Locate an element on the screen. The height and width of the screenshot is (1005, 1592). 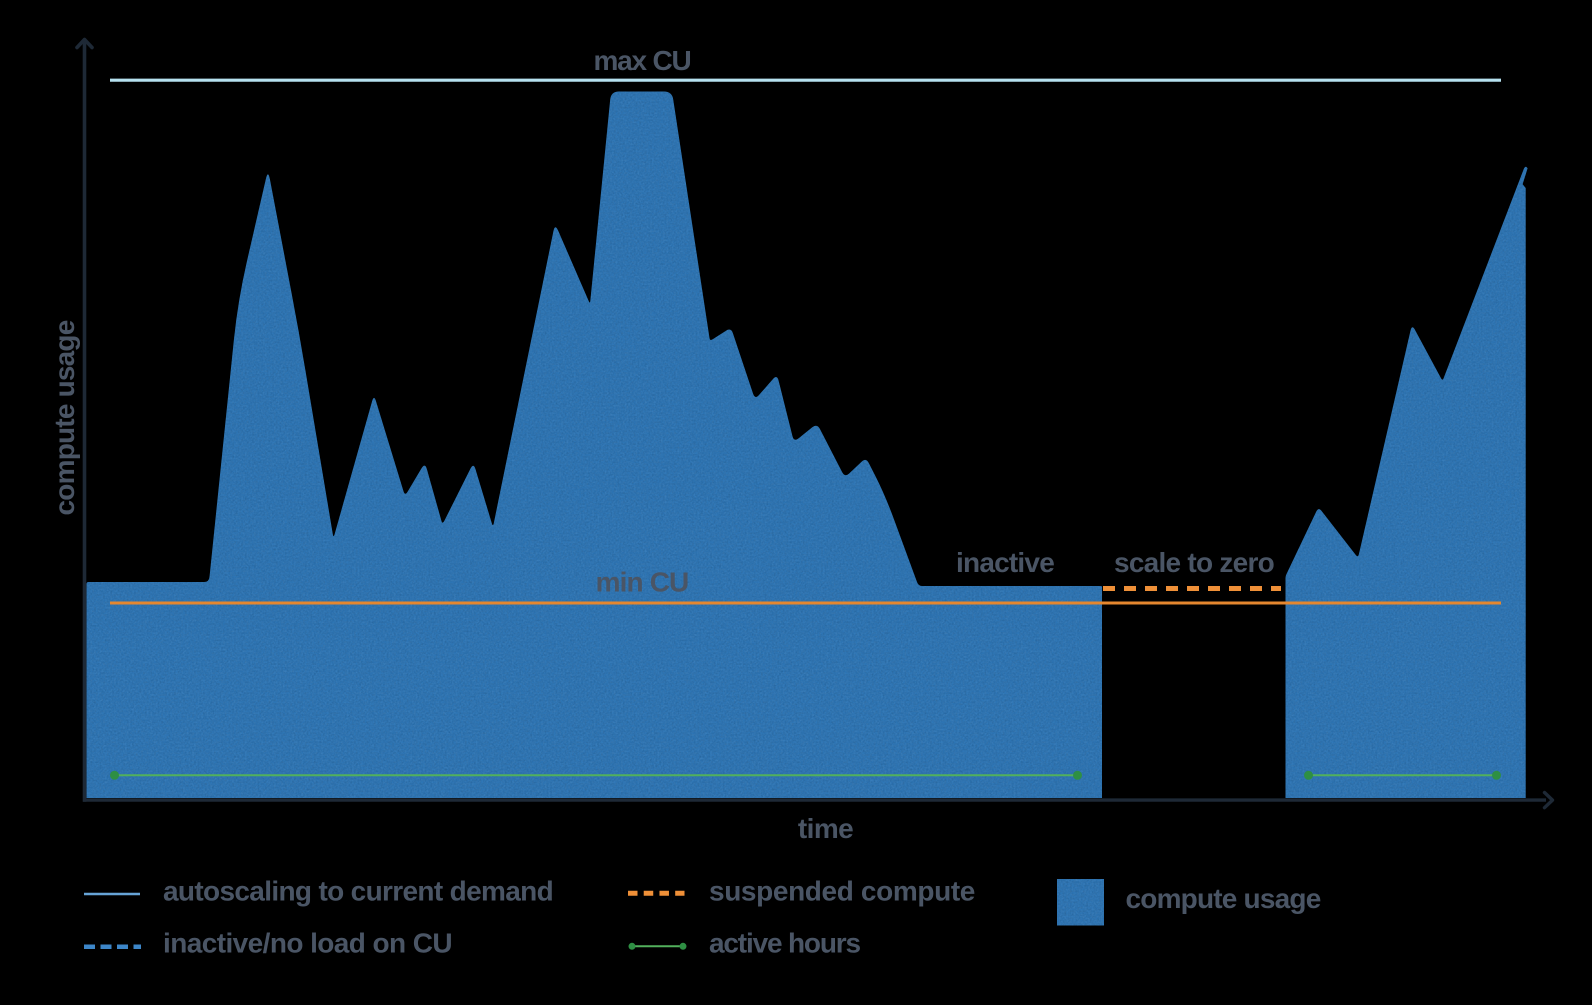
svg-text: active hours is located at coordinates (785, 943).